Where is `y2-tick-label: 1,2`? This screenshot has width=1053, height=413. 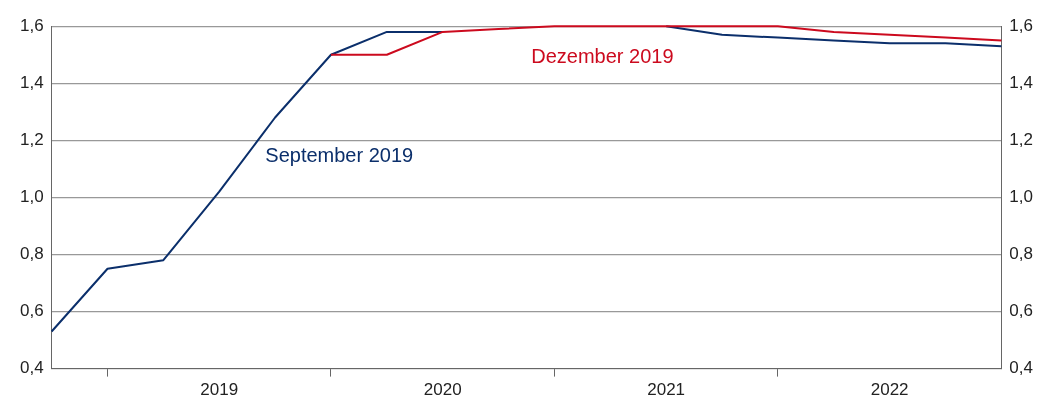 y2-tick-label: 1,2 is located at coordinates (1021, 140).